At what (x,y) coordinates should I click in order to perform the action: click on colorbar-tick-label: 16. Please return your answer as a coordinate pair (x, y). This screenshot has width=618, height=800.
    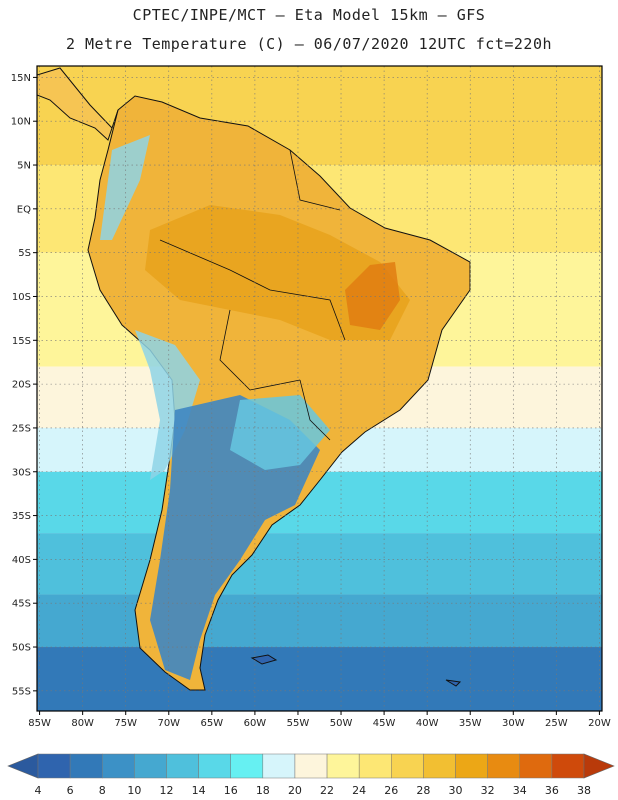
    Looking at the image, I should click on (231, 790).